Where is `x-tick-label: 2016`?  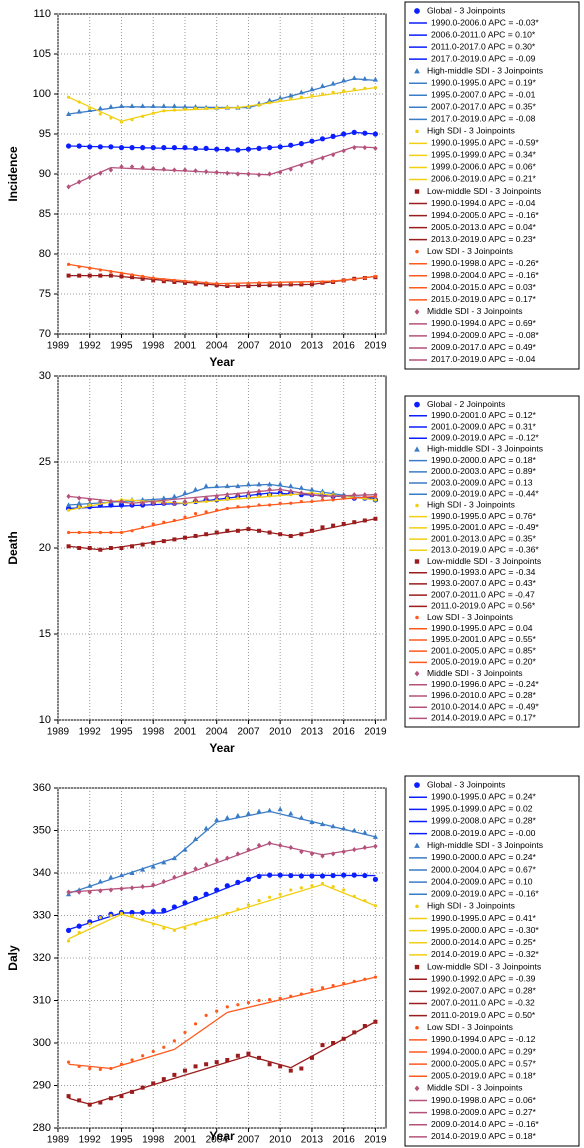
x-tick-label: 2016 is located at coordinates (344, 346).